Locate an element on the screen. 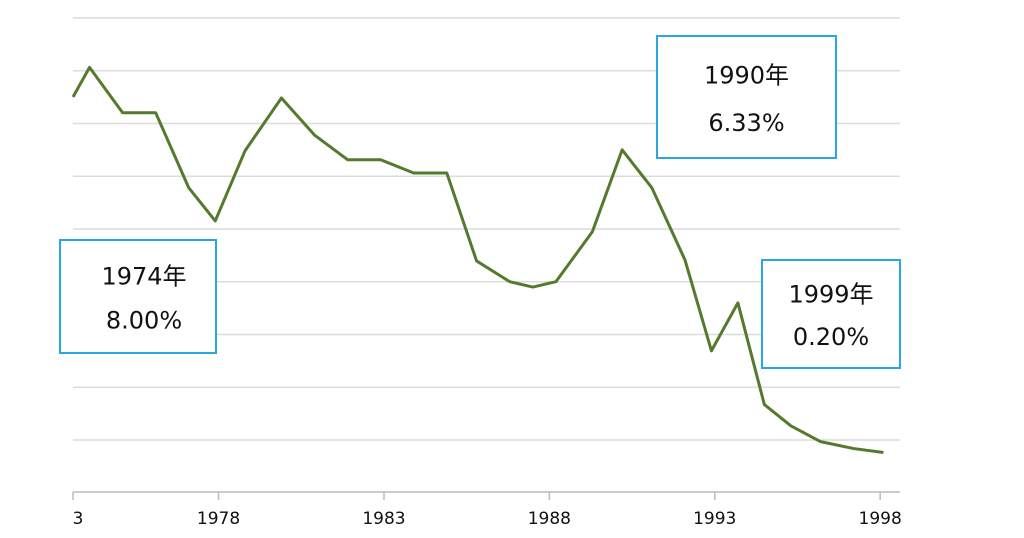 The width and height of the screenshot is (1024, 538). x-tick-label: 1993 is located at coordinates (714, 519).